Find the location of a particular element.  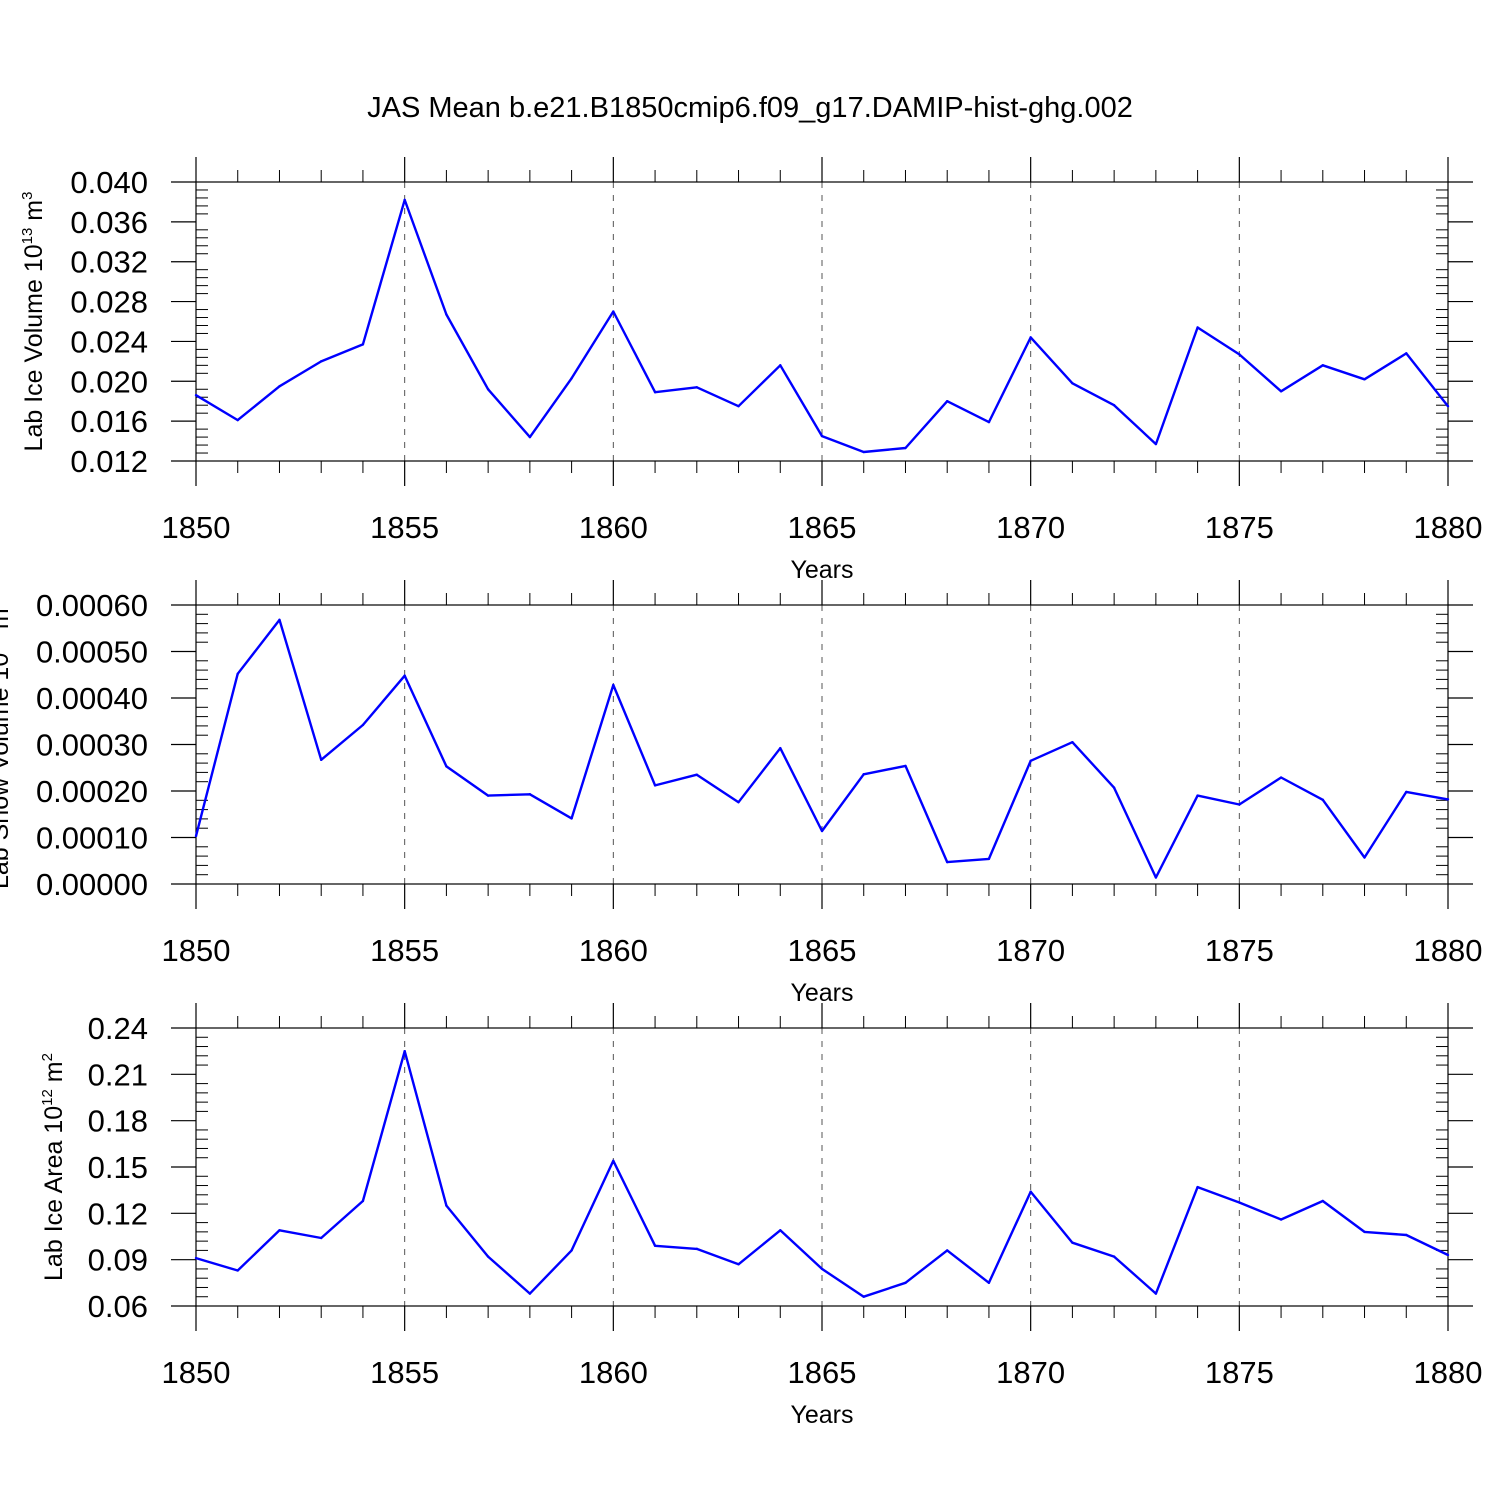

y-tick-label: 0.09 is located at coordinates (118, 1260).